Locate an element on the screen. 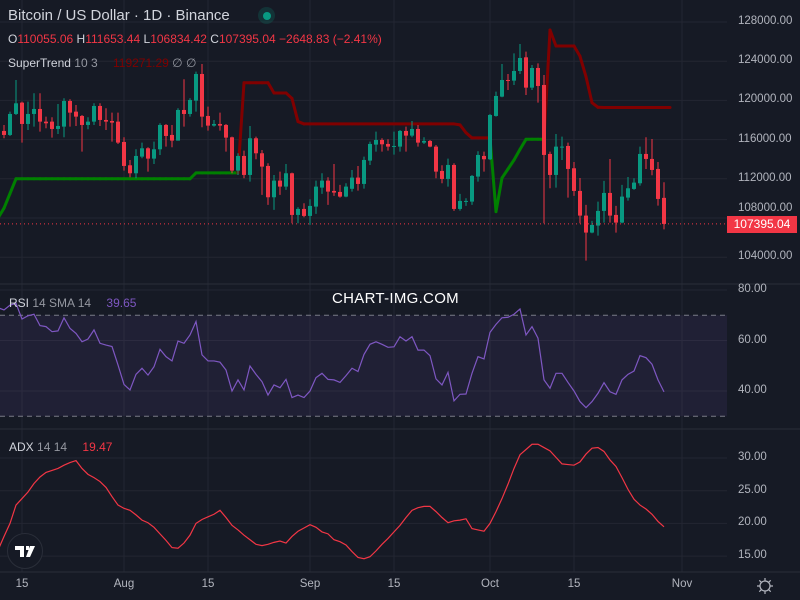  rsi-legend: RSI 14 SMA 14 39.65 is located at coordinates (72, 303).